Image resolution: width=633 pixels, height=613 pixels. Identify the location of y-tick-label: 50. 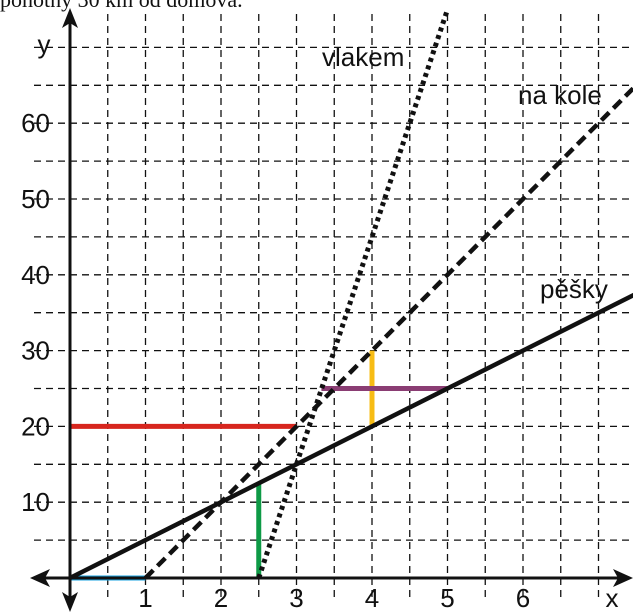
(35, 199).